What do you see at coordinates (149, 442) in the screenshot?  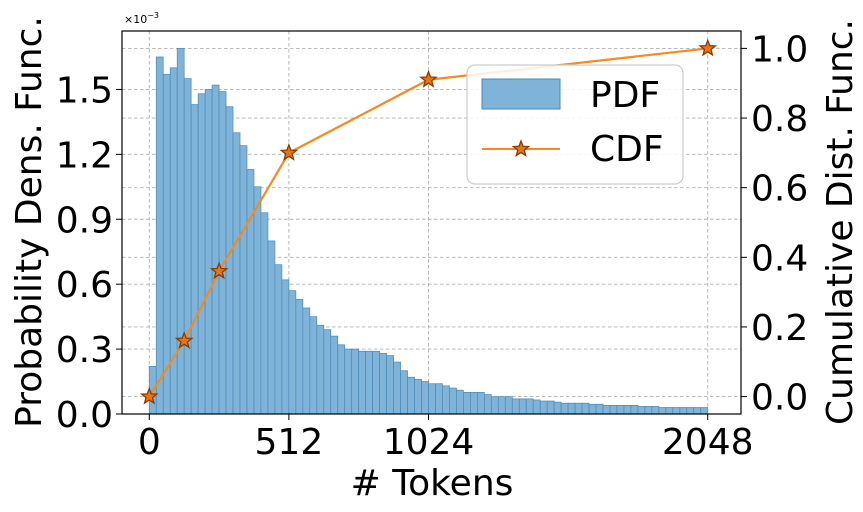 I see `x-tick-label: 0` at bounding box center [149, 442].